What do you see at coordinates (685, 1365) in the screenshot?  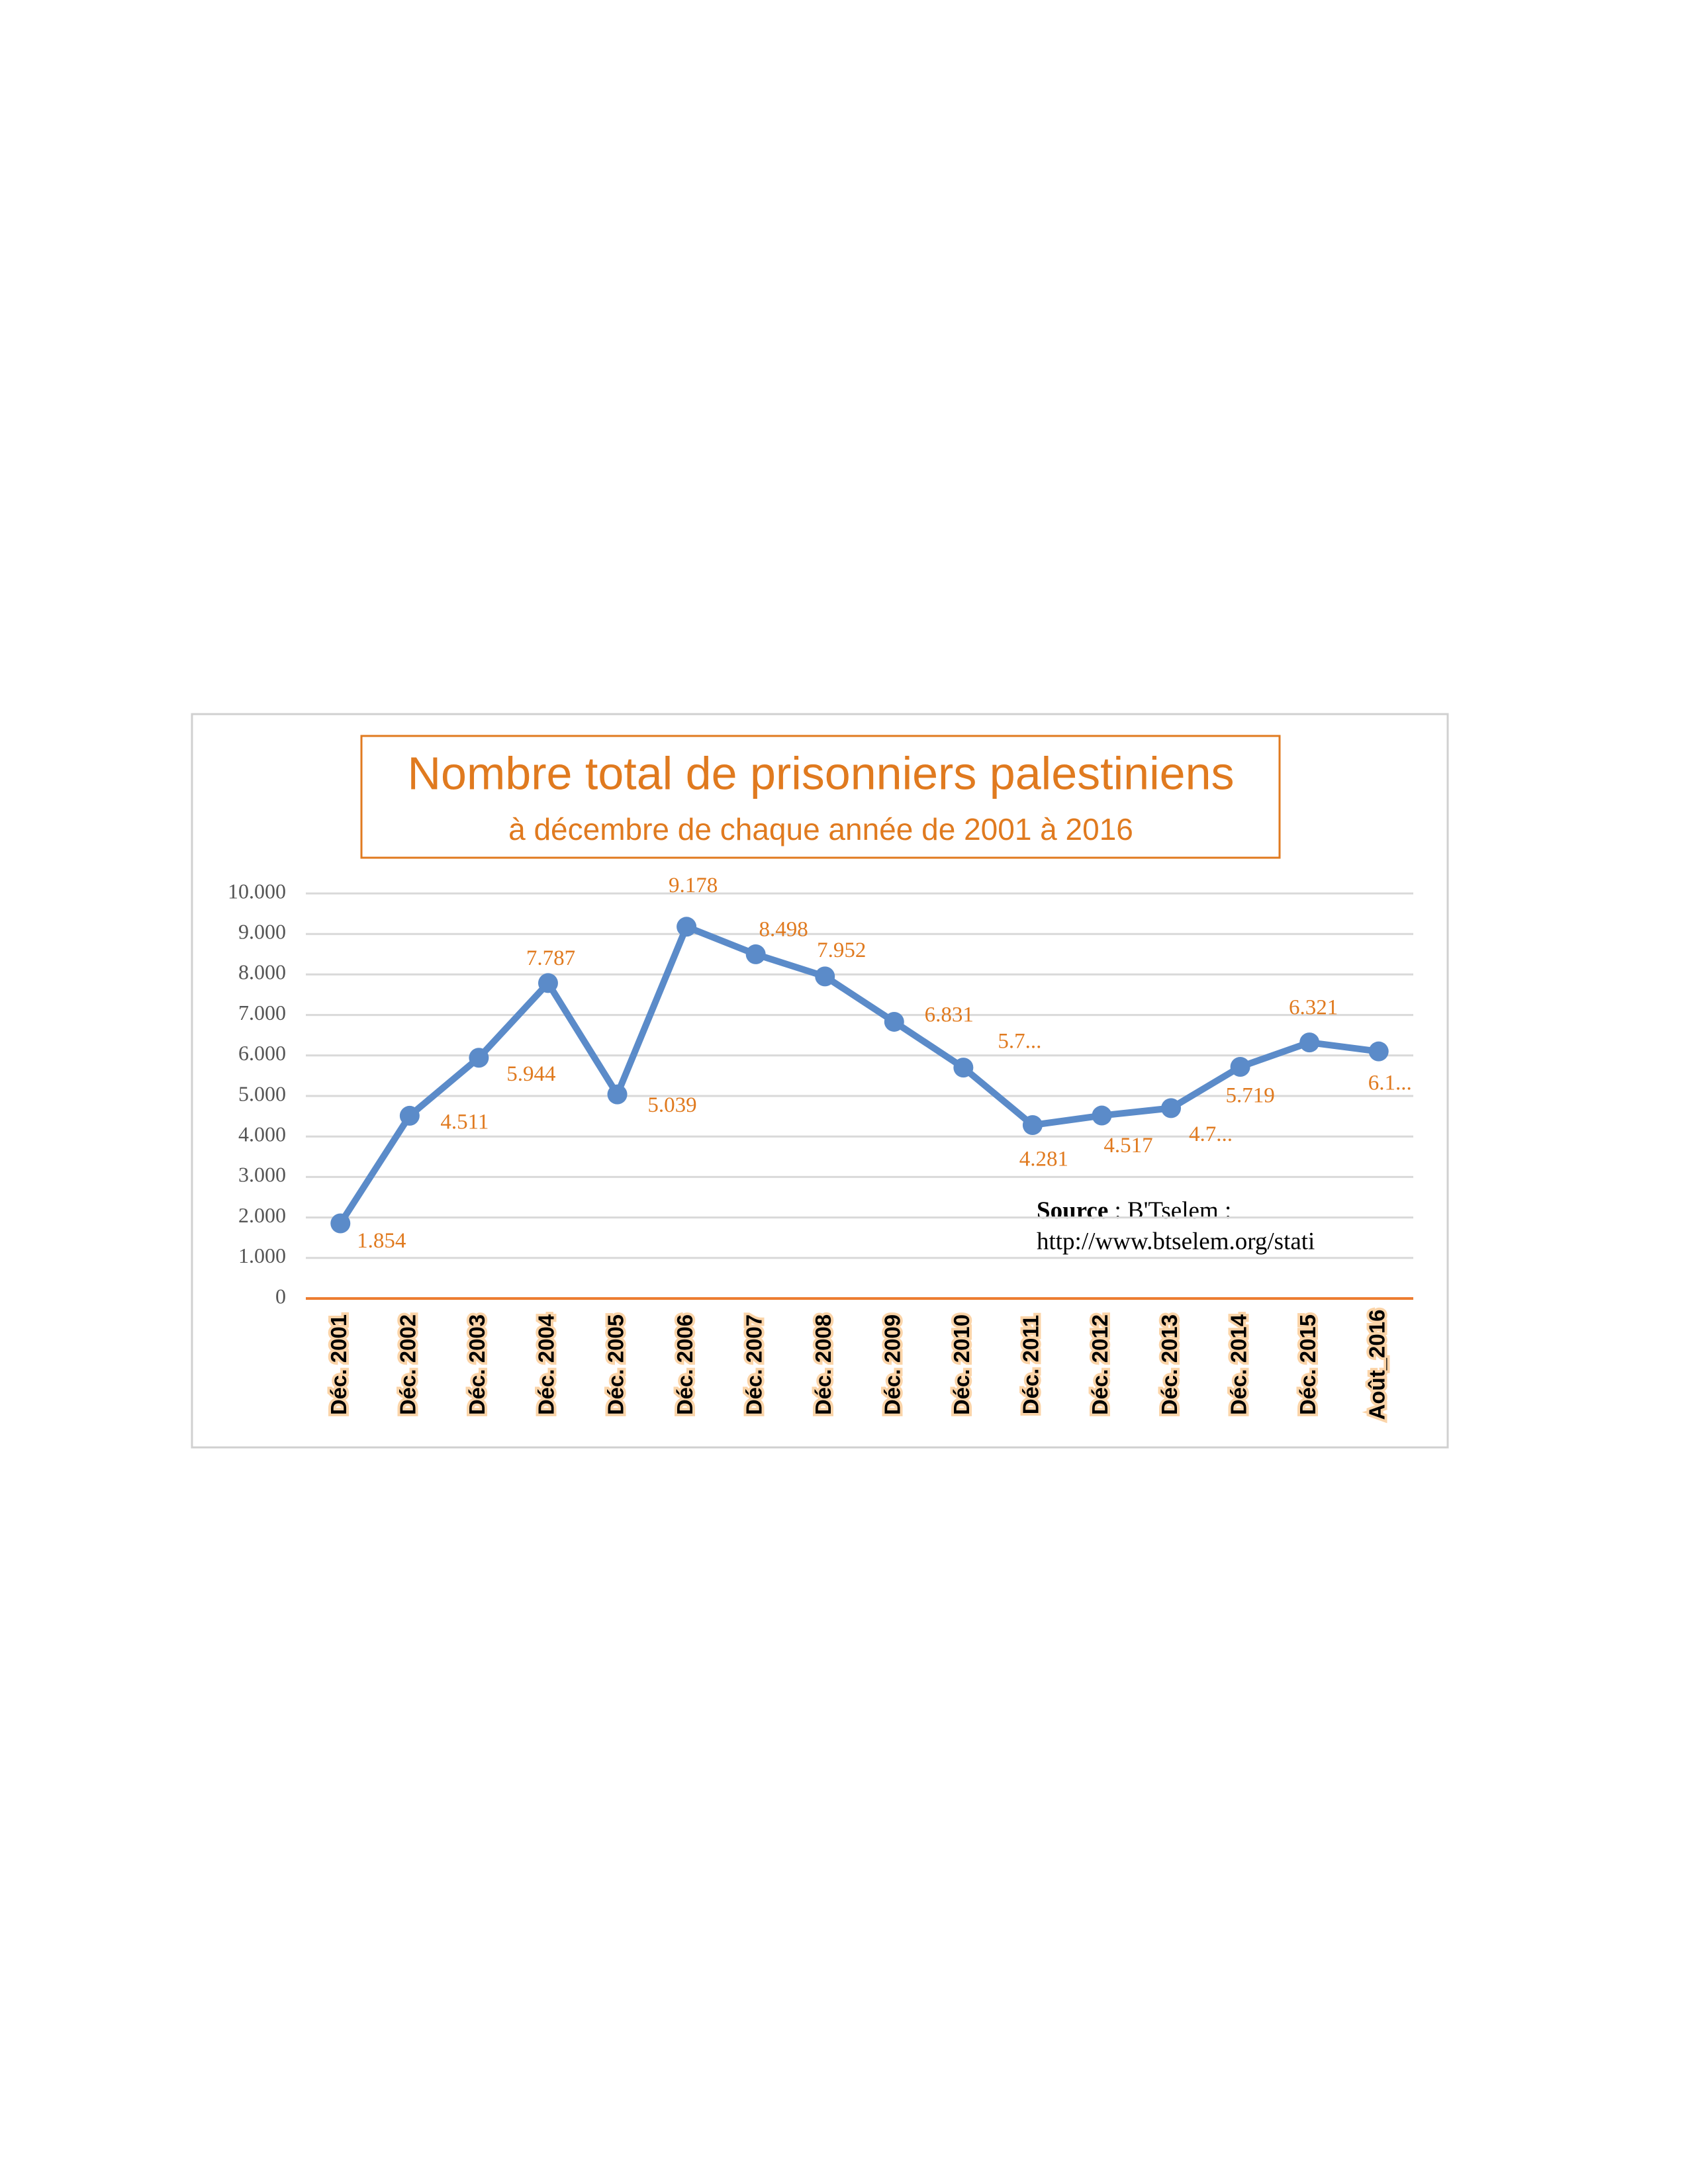 I see `x-tick-label: Déc. 2006` at bounding box center [685, 1365].